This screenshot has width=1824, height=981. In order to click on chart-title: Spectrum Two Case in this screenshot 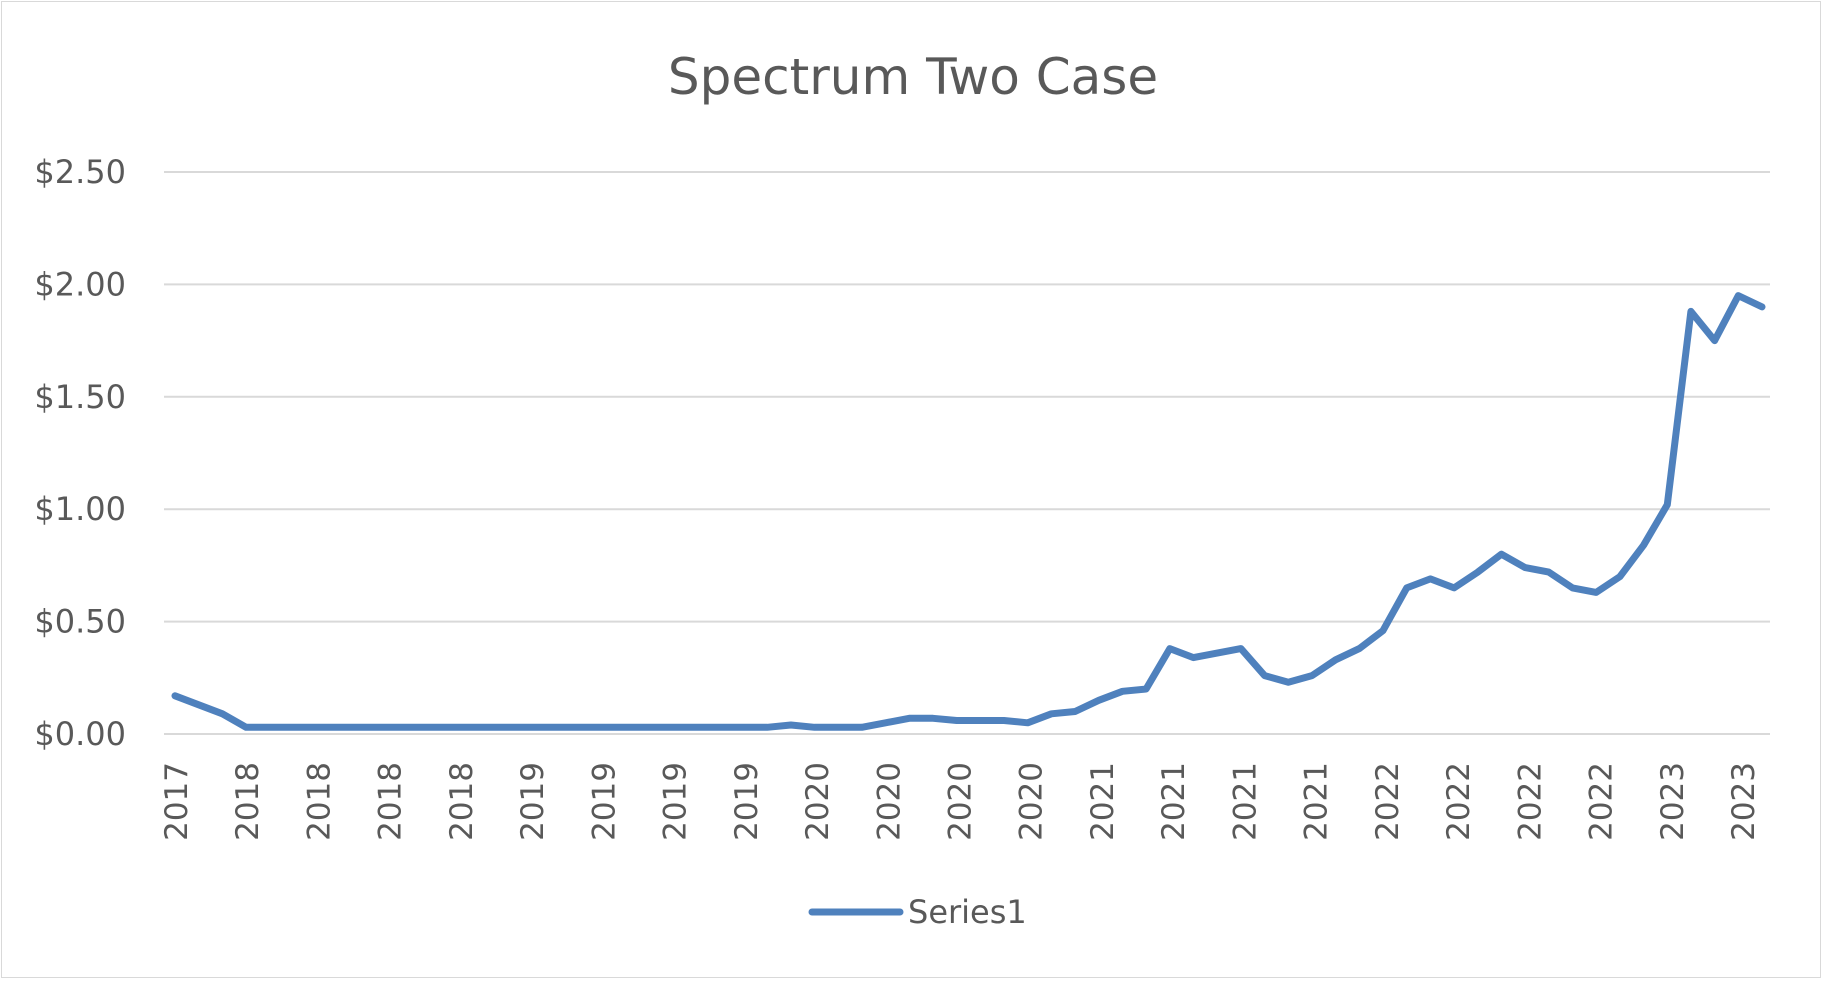, I will do `click(913, 77)`.